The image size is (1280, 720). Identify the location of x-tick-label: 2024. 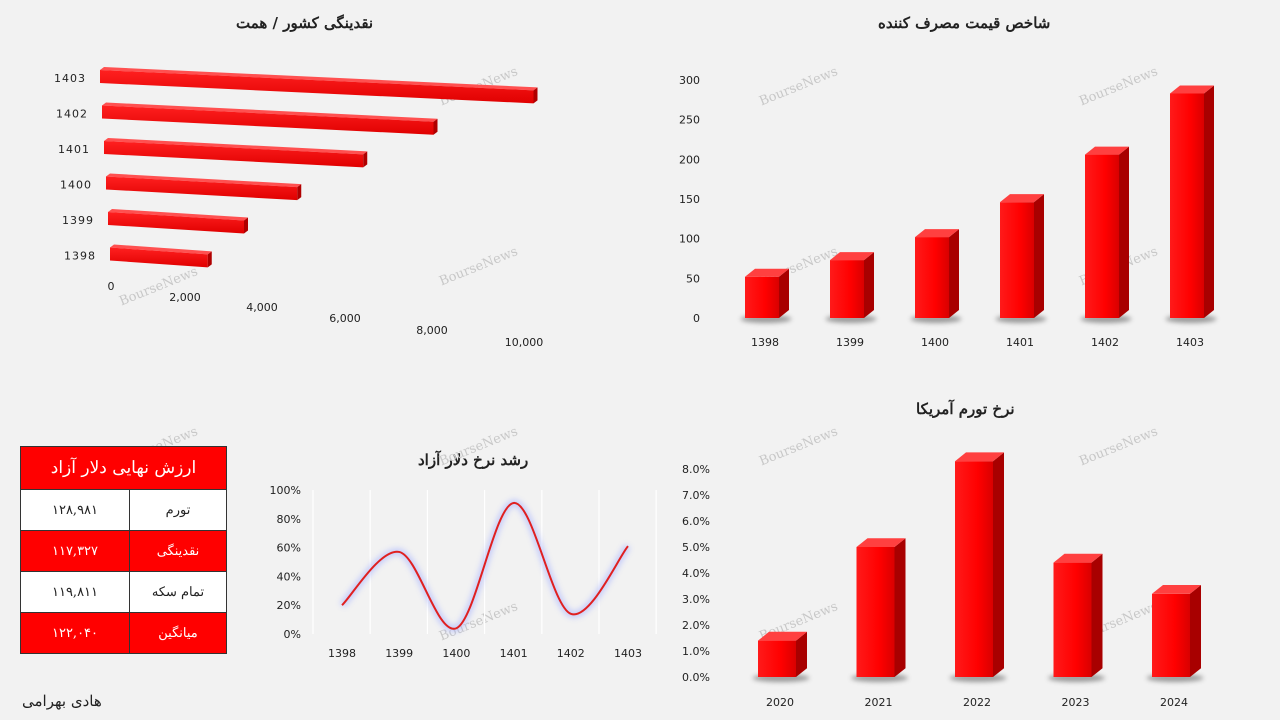
(1174, 702).